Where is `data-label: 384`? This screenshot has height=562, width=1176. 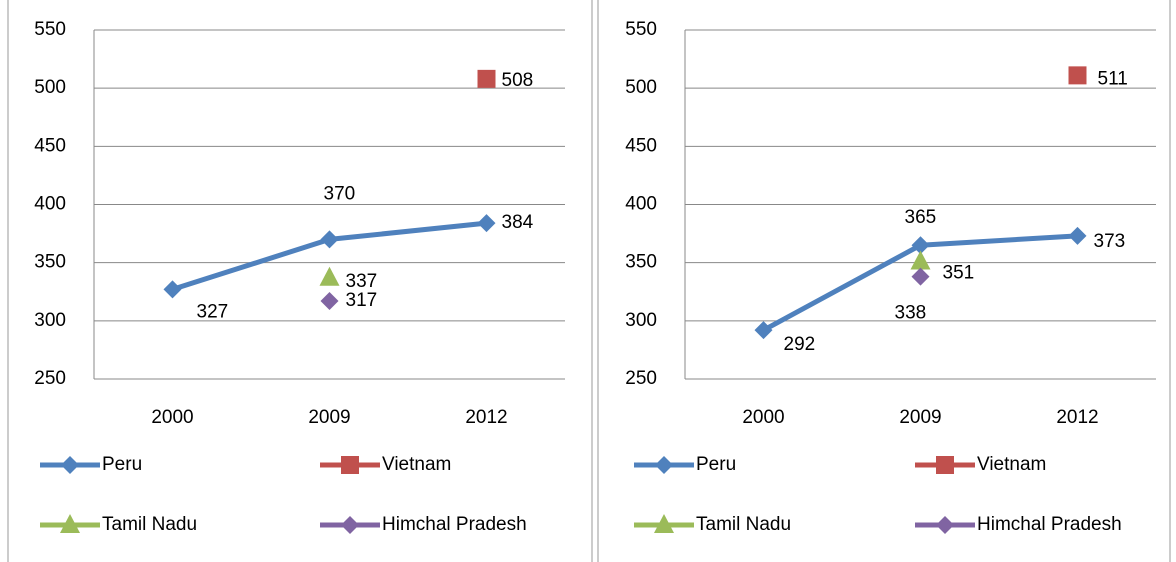 data-label: 384 is located at coordinates (518, 222).